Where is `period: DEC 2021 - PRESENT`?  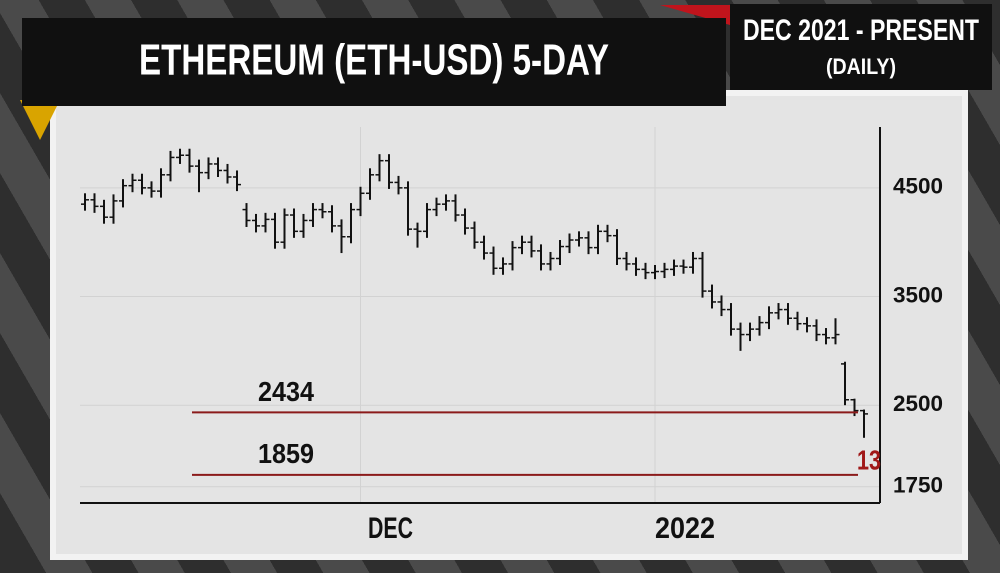
period: DEC 2021 - PRESENT is located at coordinates (861, 30).